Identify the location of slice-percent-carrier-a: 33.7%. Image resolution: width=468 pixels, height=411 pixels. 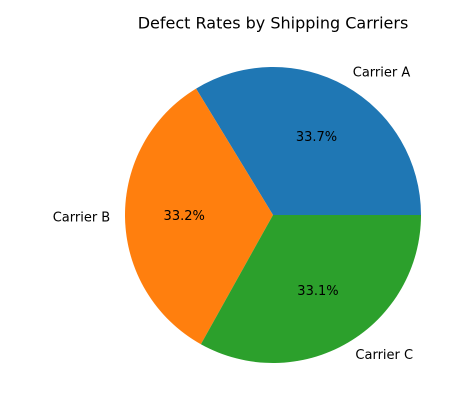
(316, 137).